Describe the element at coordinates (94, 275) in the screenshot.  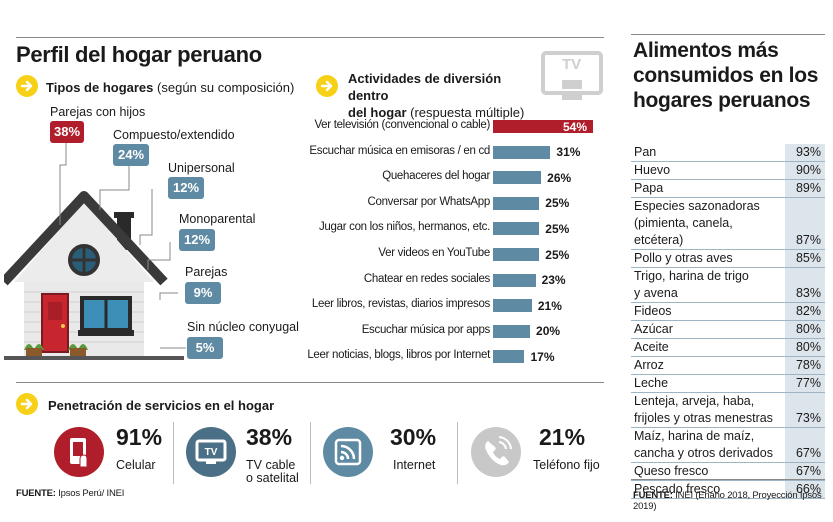
I see `house-illustration` at that location.